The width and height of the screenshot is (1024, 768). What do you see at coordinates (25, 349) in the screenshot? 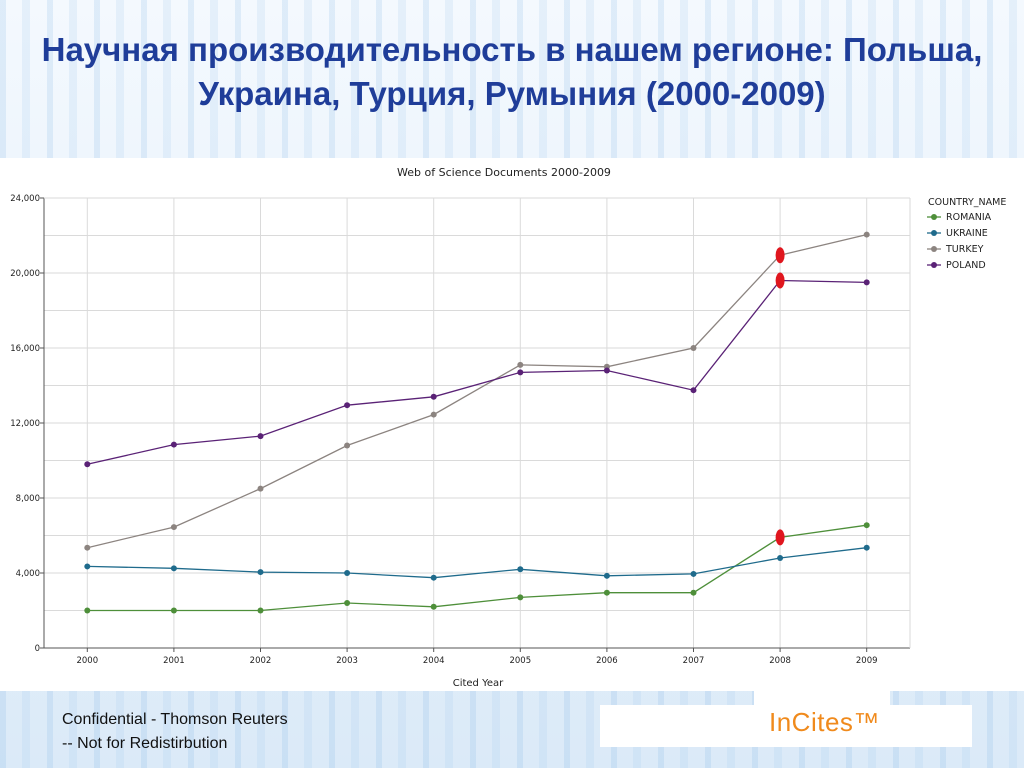
I see `y-tick-label: 16,000` at bounding box center [25, 349].